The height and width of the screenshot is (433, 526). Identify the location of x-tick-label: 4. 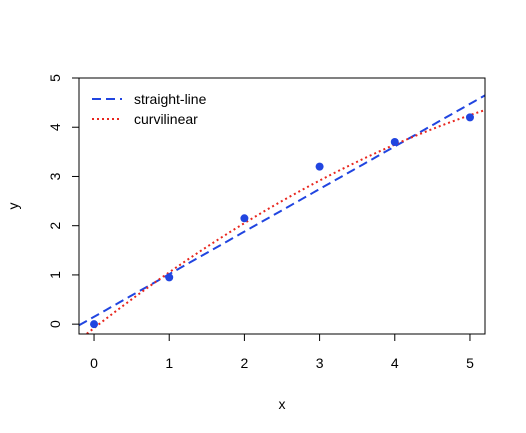
(395, 363).